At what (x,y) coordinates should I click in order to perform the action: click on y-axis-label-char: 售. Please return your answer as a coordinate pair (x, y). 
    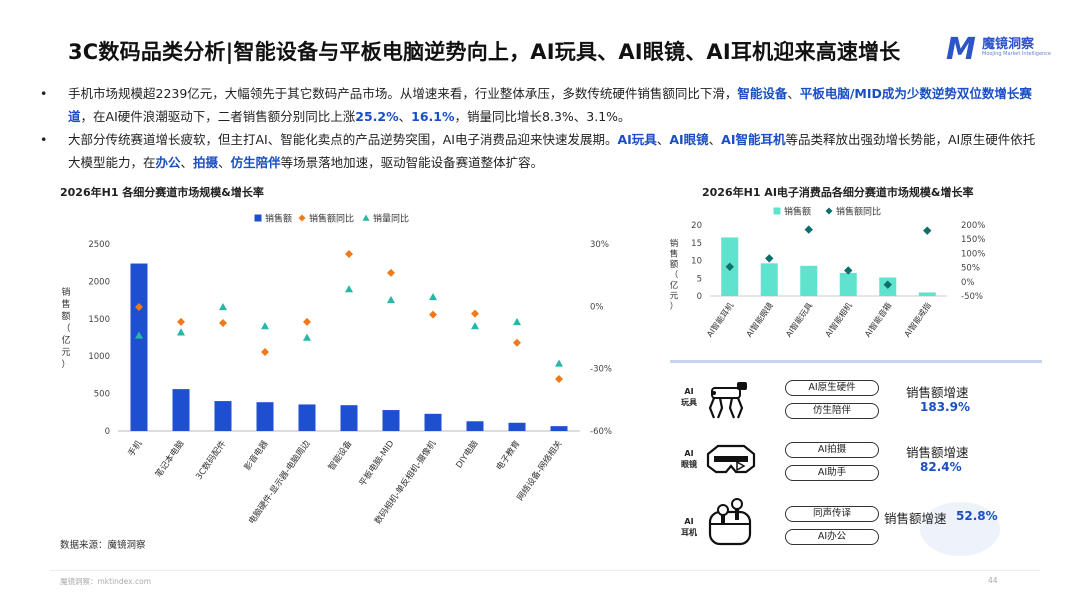
    Looking at the image, I should click on (674, 254).